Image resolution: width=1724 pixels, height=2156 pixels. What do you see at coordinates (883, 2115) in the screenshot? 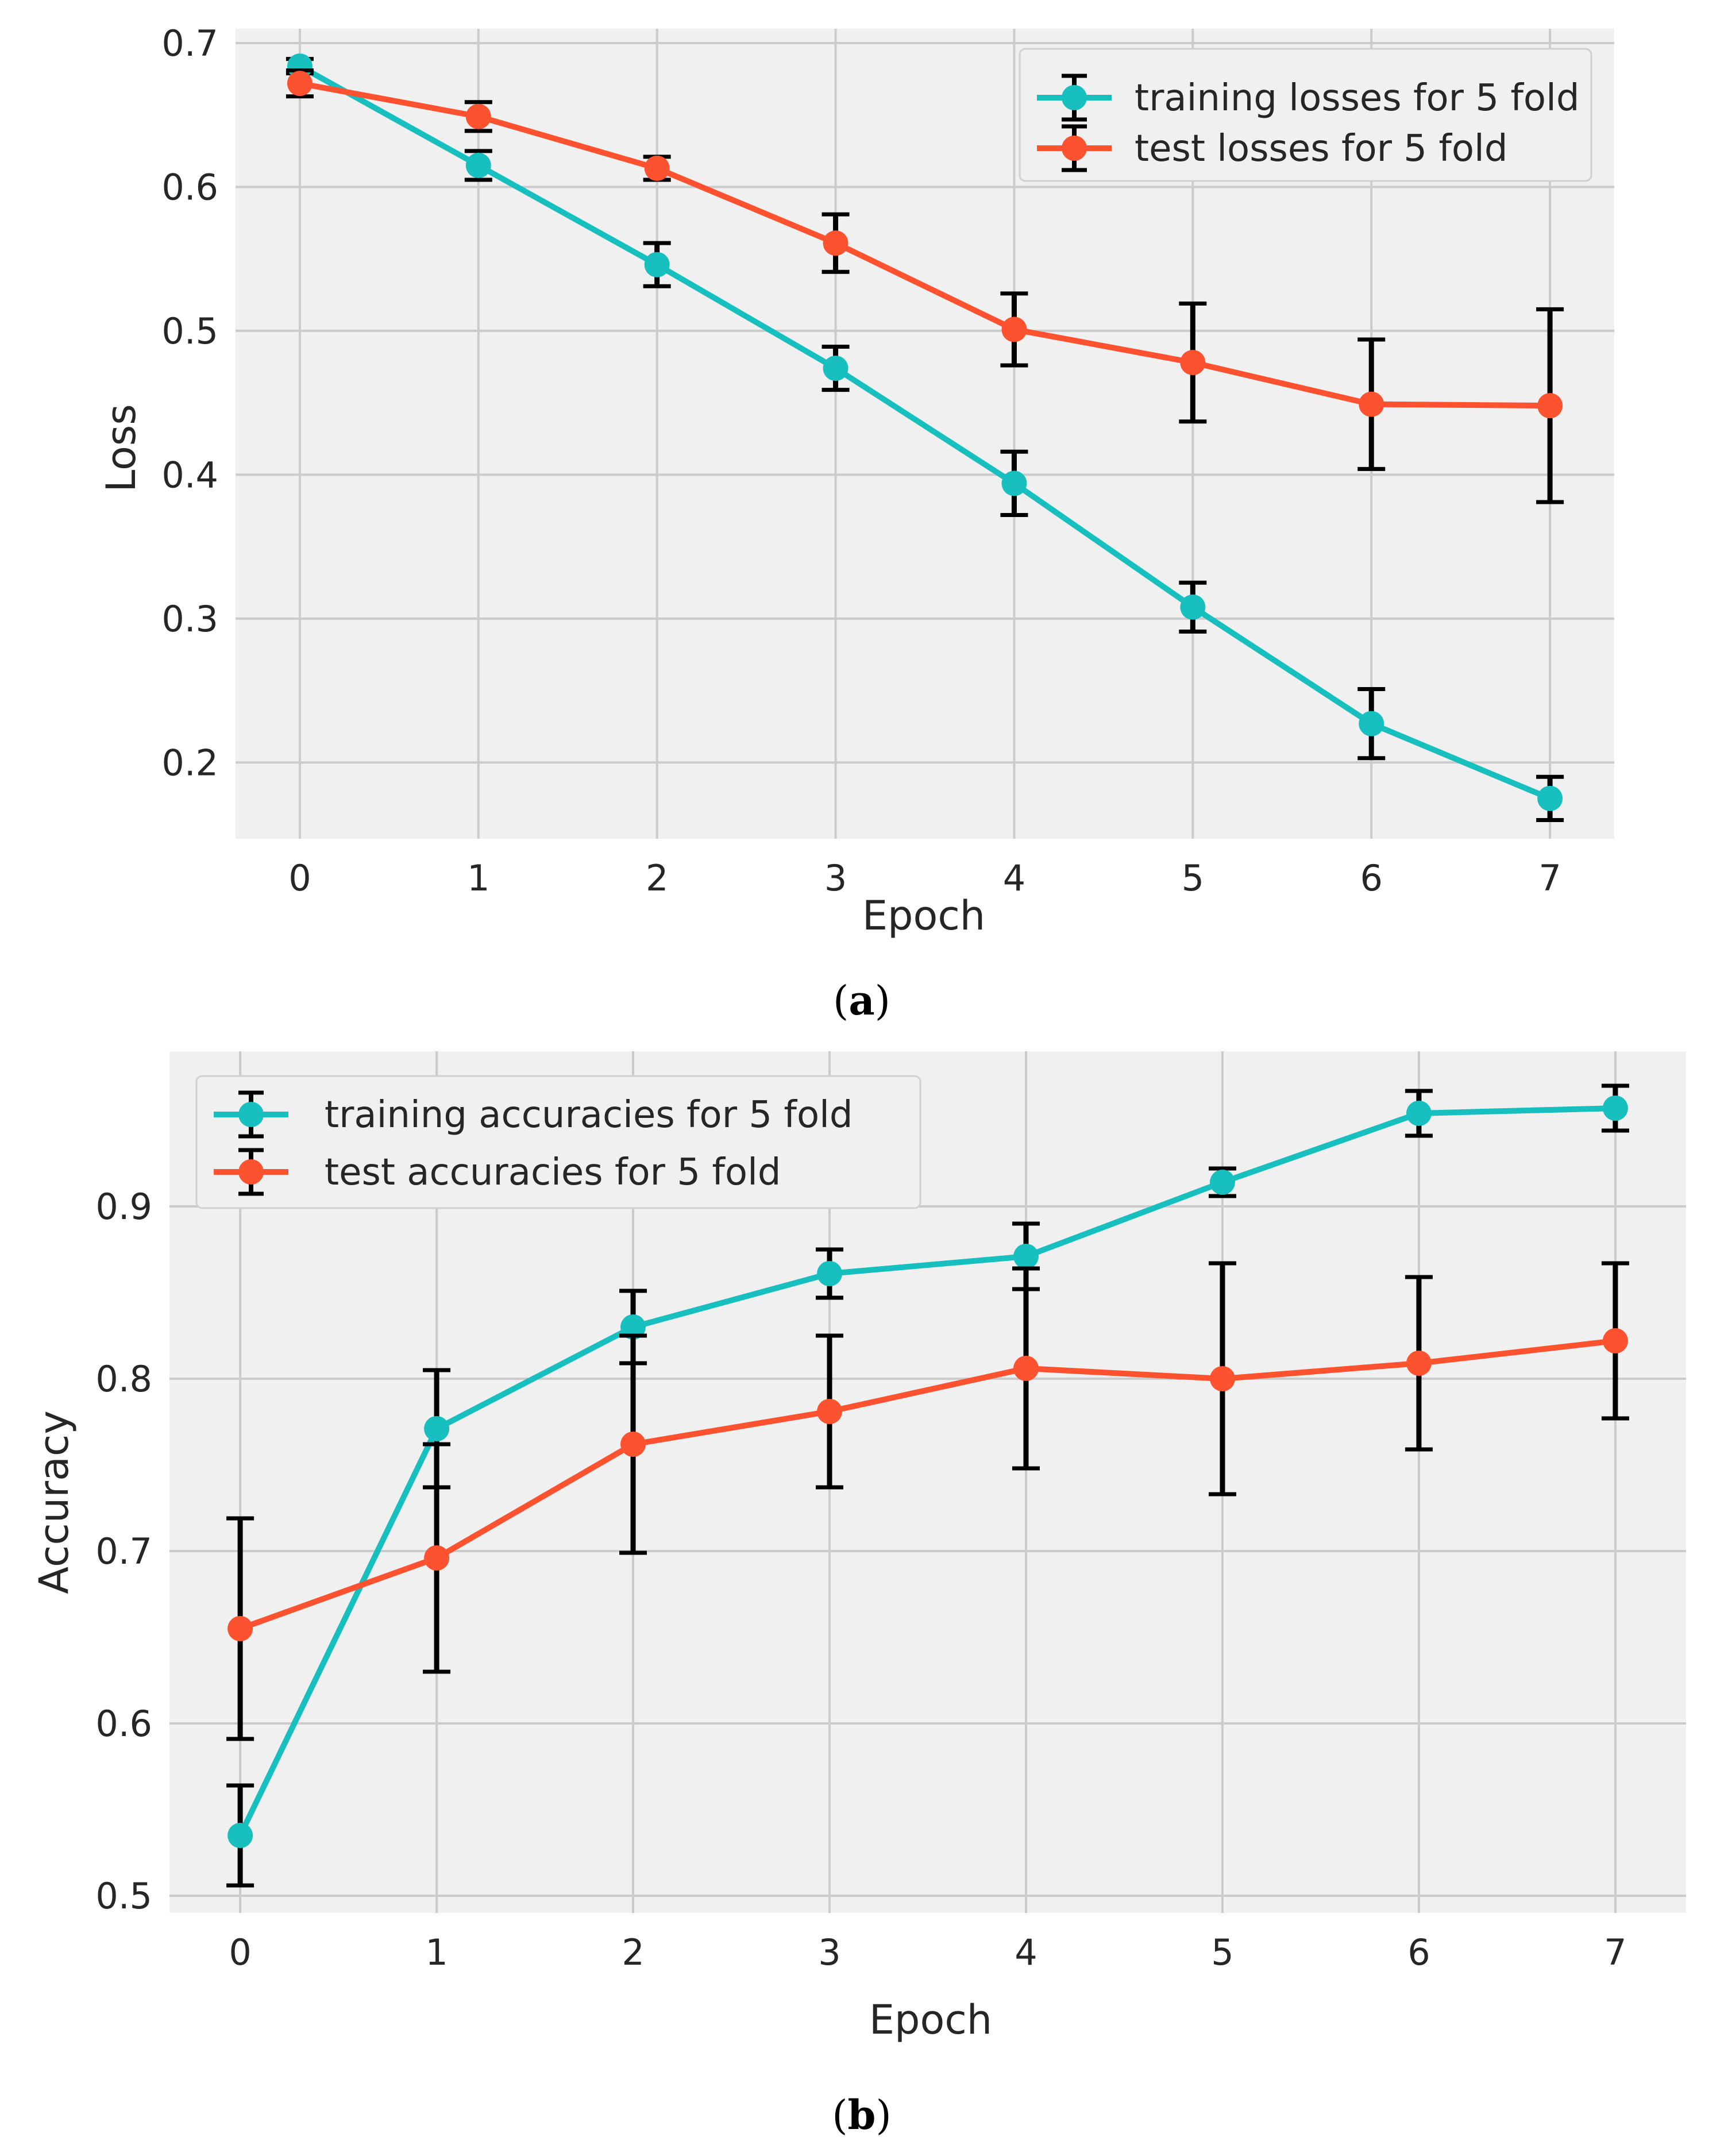
I see `caption-b-close: )` at bounding box center [883, 2115].